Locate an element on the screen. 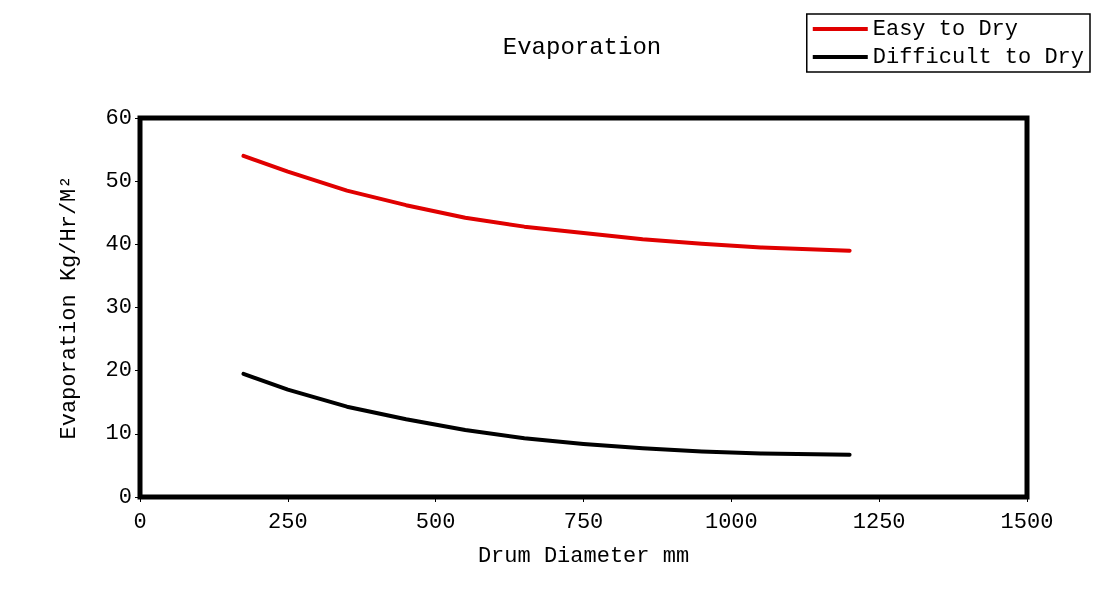  y-tick-label: 20 is located at coordinates (118, 371).